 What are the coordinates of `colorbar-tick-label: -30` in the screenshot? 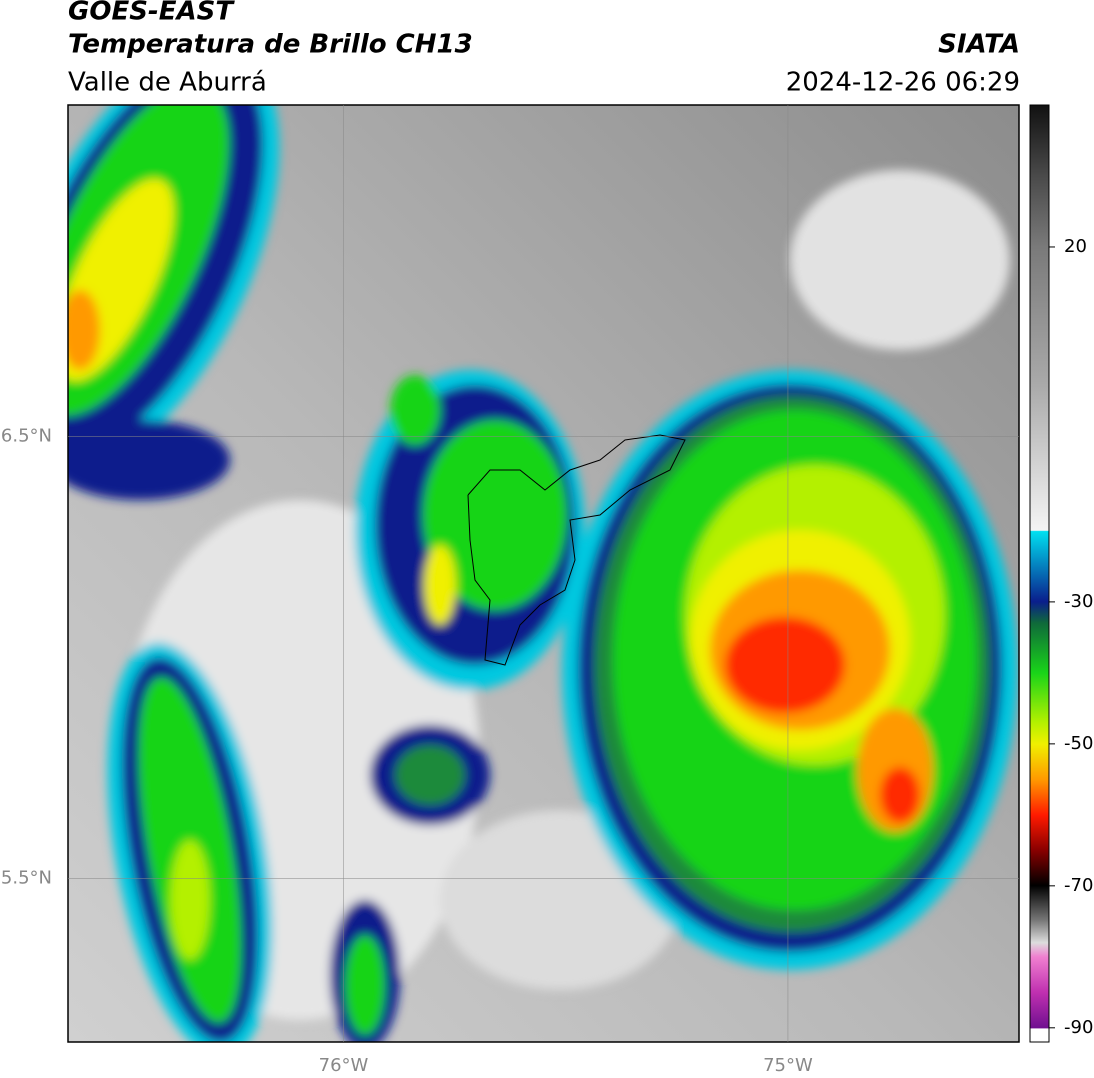 It's located at (1078, 601).